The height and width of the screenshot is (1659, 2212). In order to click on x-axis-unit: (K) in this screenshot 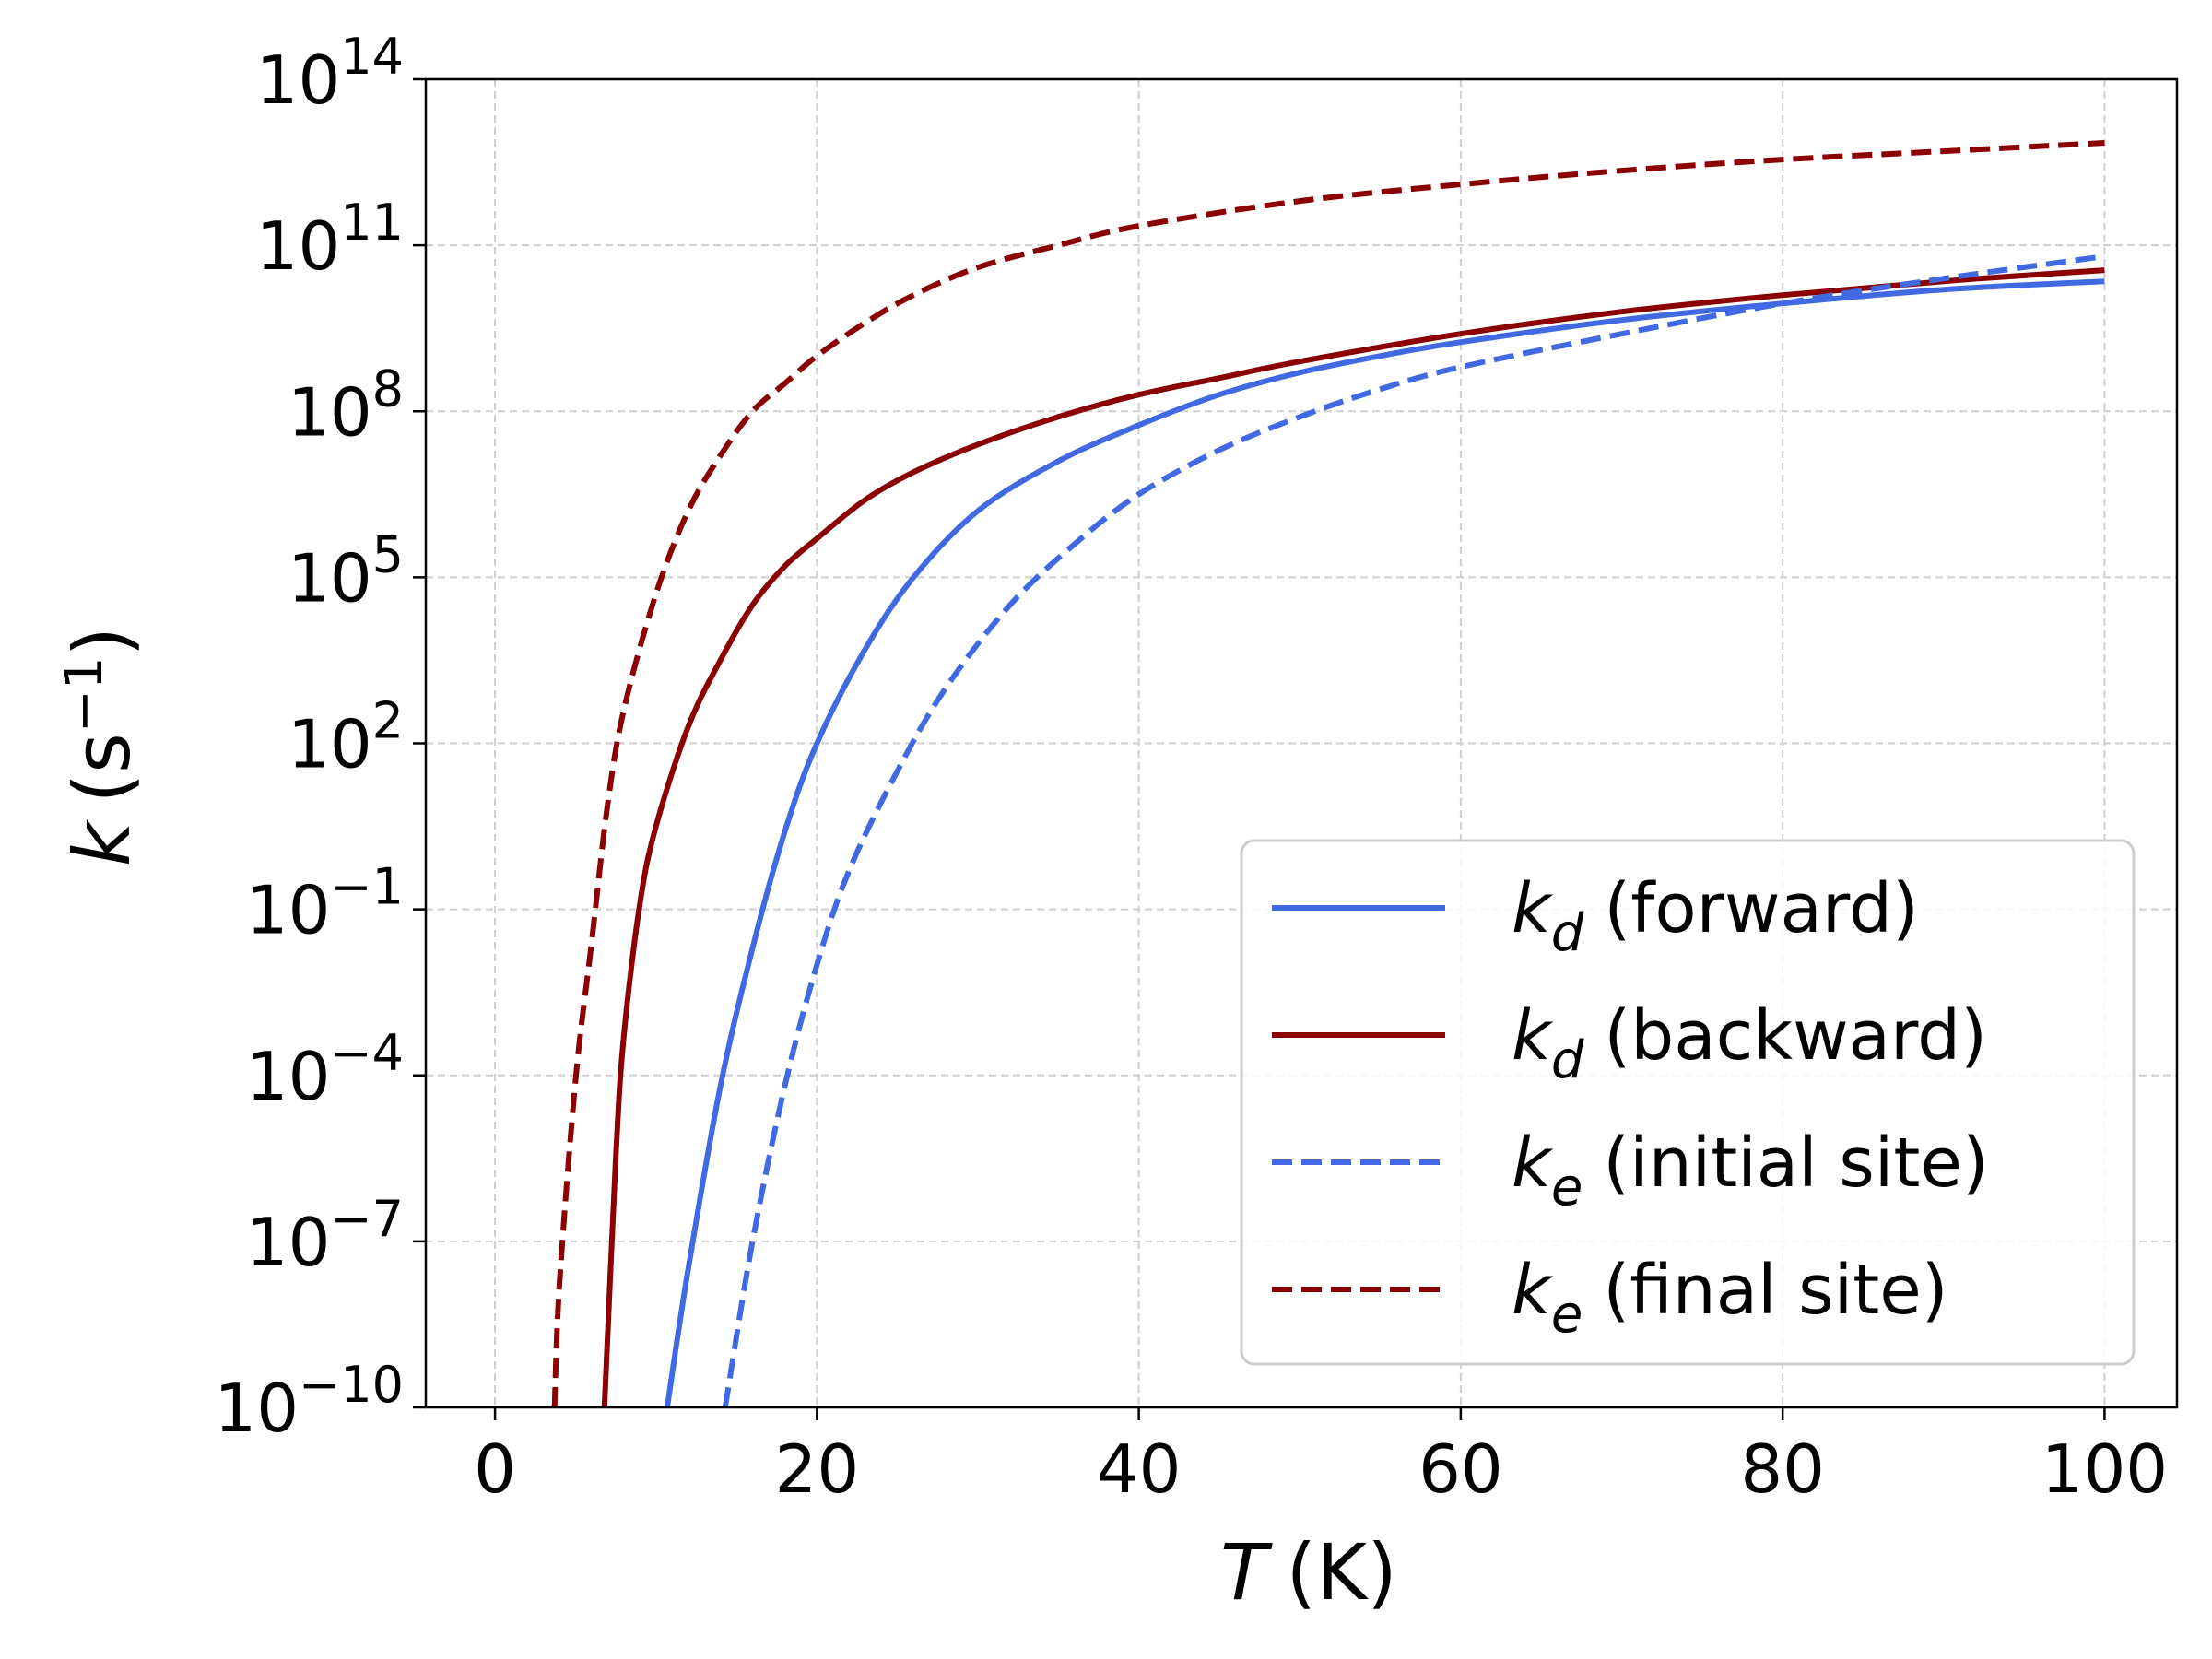, I will do `click(1341, 1572)`.